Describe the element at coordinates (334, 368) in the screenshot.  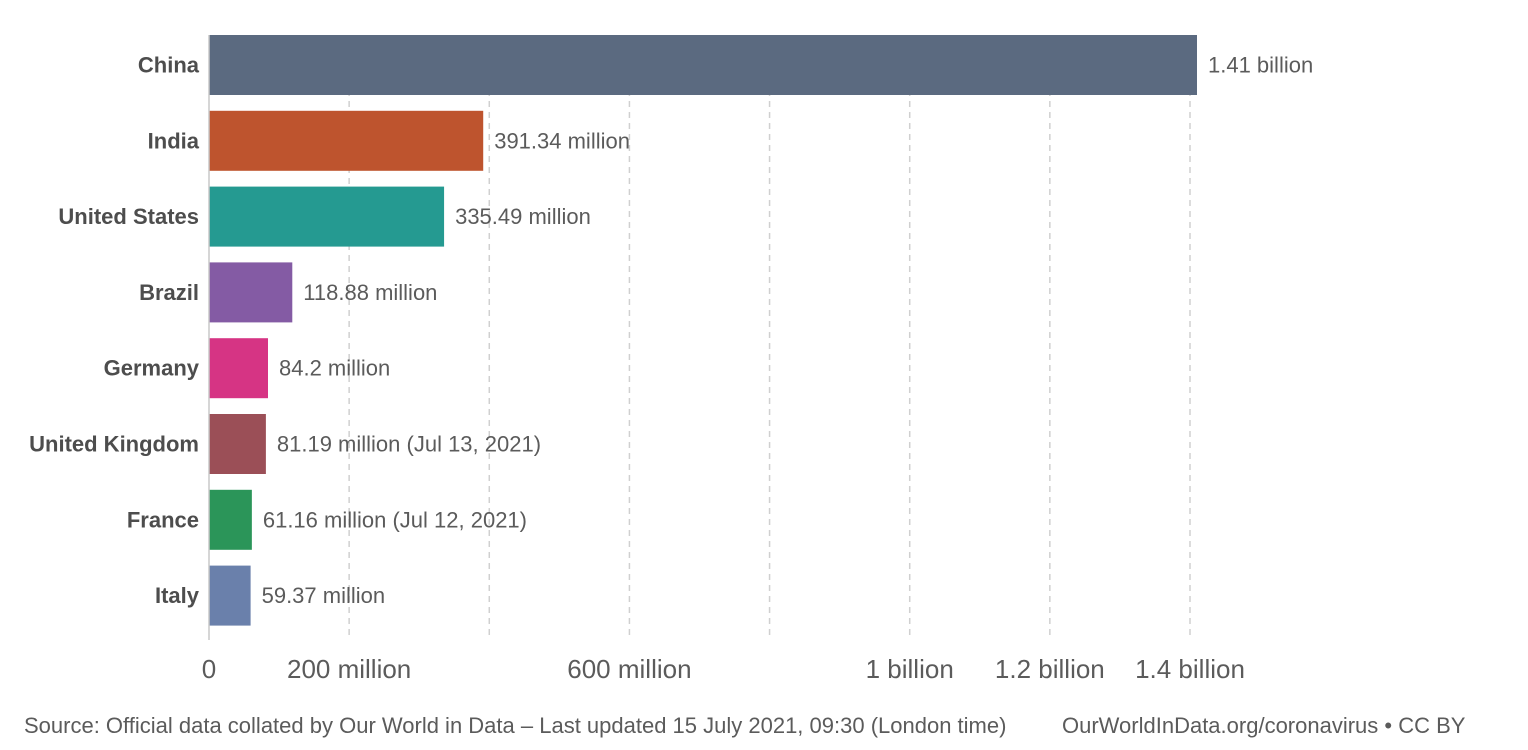
I see `value-label: 84.2 million` at that location.